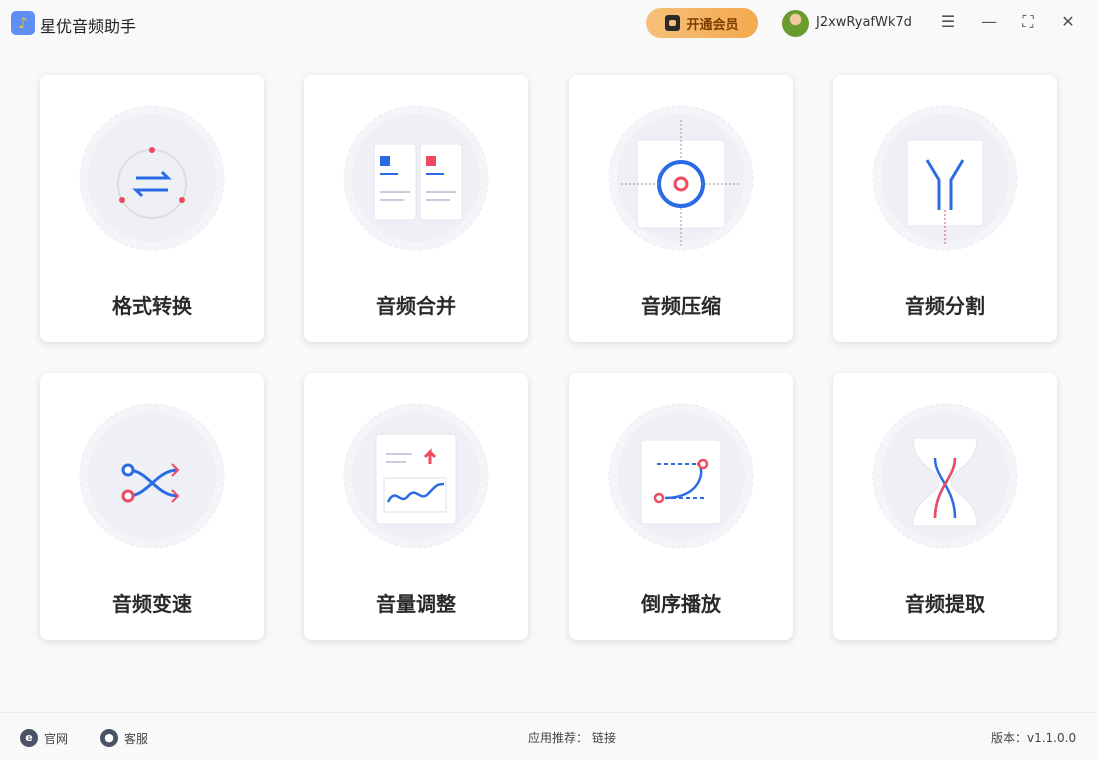 This screenshot has width=1097, height=760. What do you see at coordinates (152, 604) in the screenshot?
I see `card-label: 音频变速` at bounding box center [152, 604].